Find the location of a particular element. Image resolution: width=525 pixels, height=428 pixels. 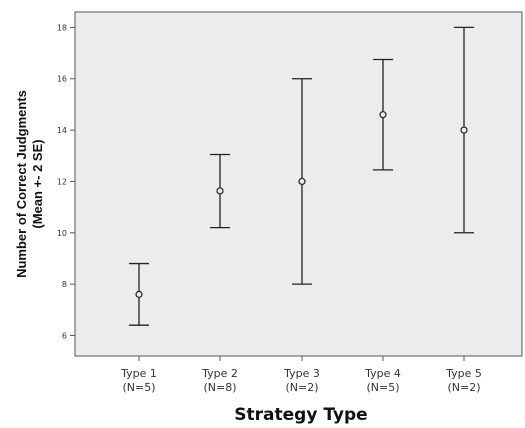

x-tick-label: Type 4 is located at coordinates (382, 373).